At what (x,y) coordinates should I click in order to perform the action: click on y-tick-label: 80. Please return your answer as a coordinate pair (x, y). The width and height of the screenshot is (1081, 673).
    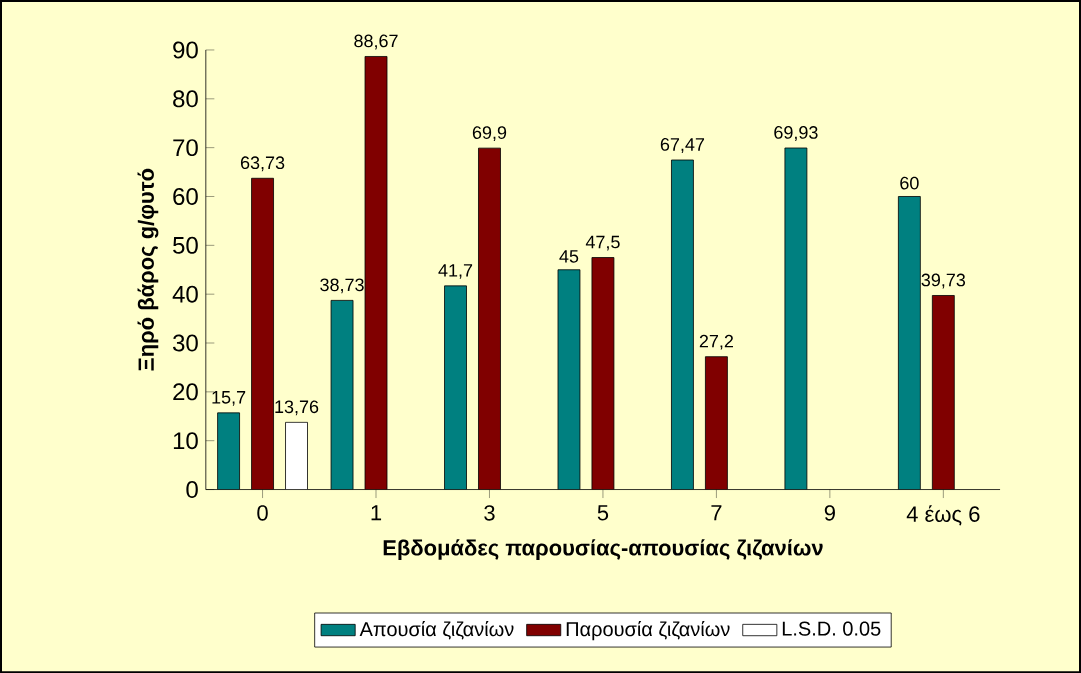
    Looking at the image, I should click on (185, 99).